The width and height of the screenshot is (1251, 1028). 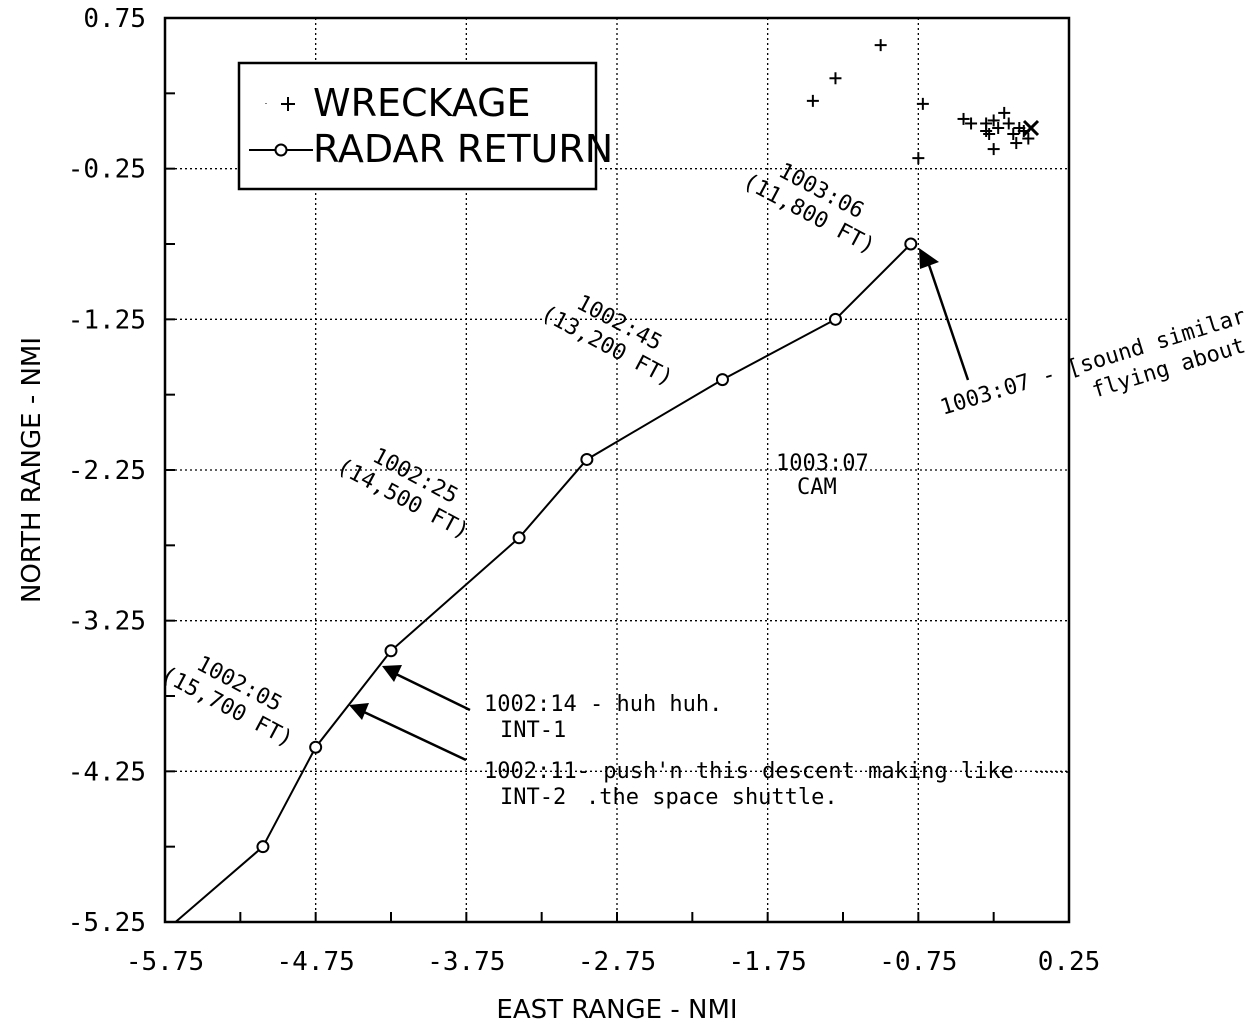 What do you see at coordinates (749, 771) in the screenshot?
I see `svg-text:1002:11- push'n this descent m: 1002:11- push'n this descent making like` at bounding box center [749, 771].